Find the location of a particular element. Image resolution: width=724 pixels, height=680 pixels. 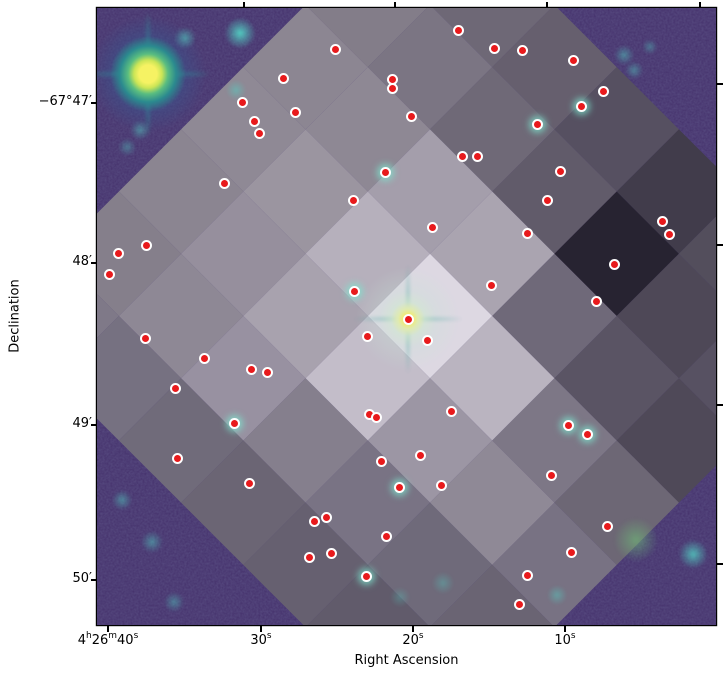

x-tick-label: 20s is located at coordinates (413, 639).